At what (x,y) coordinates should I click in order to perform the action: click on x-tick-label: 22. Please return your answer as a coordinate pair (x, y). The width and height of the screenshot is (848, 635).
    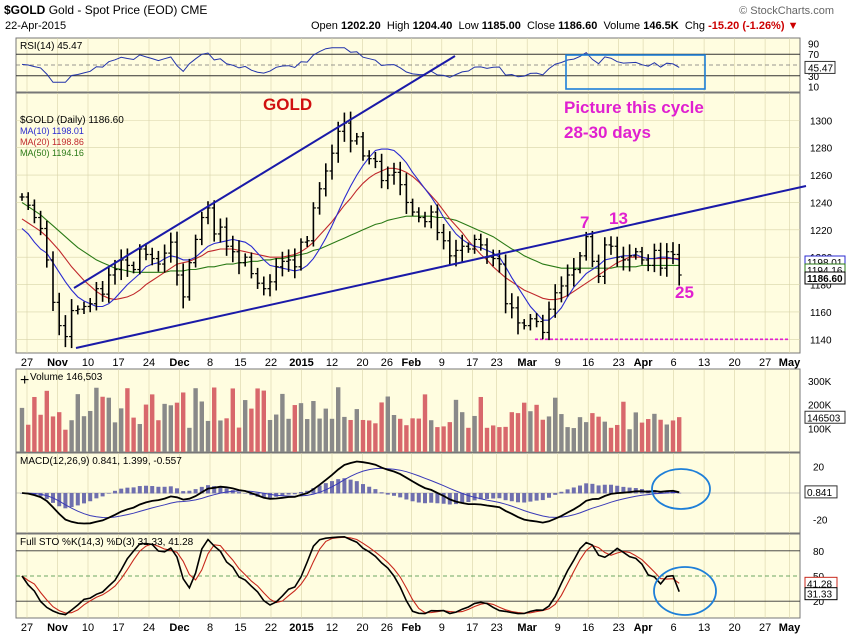
    Looking at the image, I should click on (271, 628).